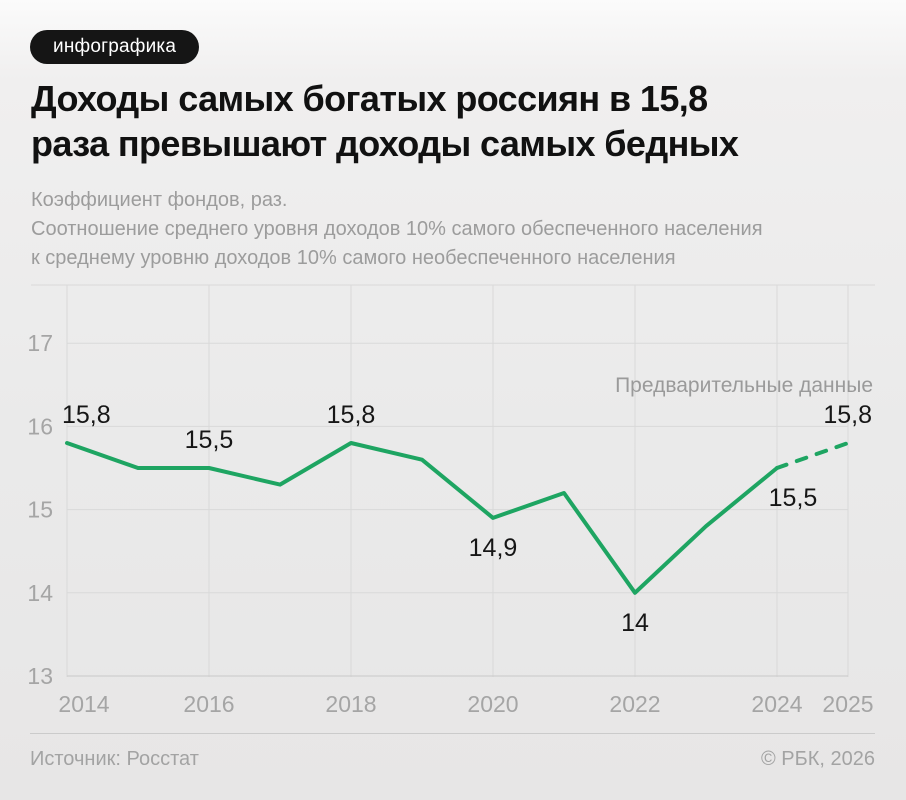  What do you see at coordinates (634, 704) in the screenshot?
I see `x-tick-label: 2022` at bounding box center [634, 704].